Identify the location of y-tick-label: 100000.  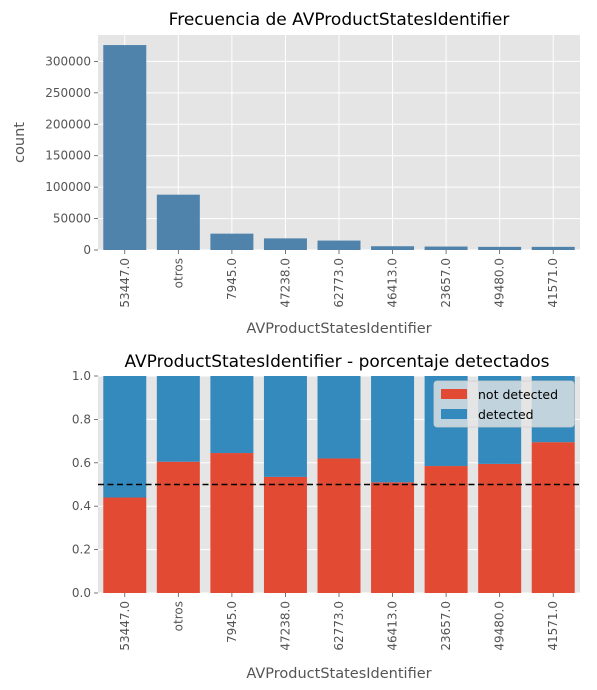
(68, 187).